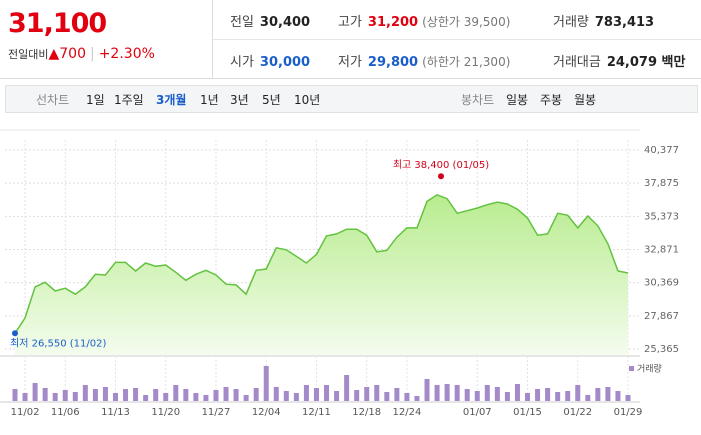 The width and height of the screenshot is (701, 435). Describe the element at coordinates (351, 99) in the screenshot. I see `period-tabs: 선차트 1일 1주일 3개월 1년 3년 5년 10년 봉차트 일봉 주봉 월봉` at that location.